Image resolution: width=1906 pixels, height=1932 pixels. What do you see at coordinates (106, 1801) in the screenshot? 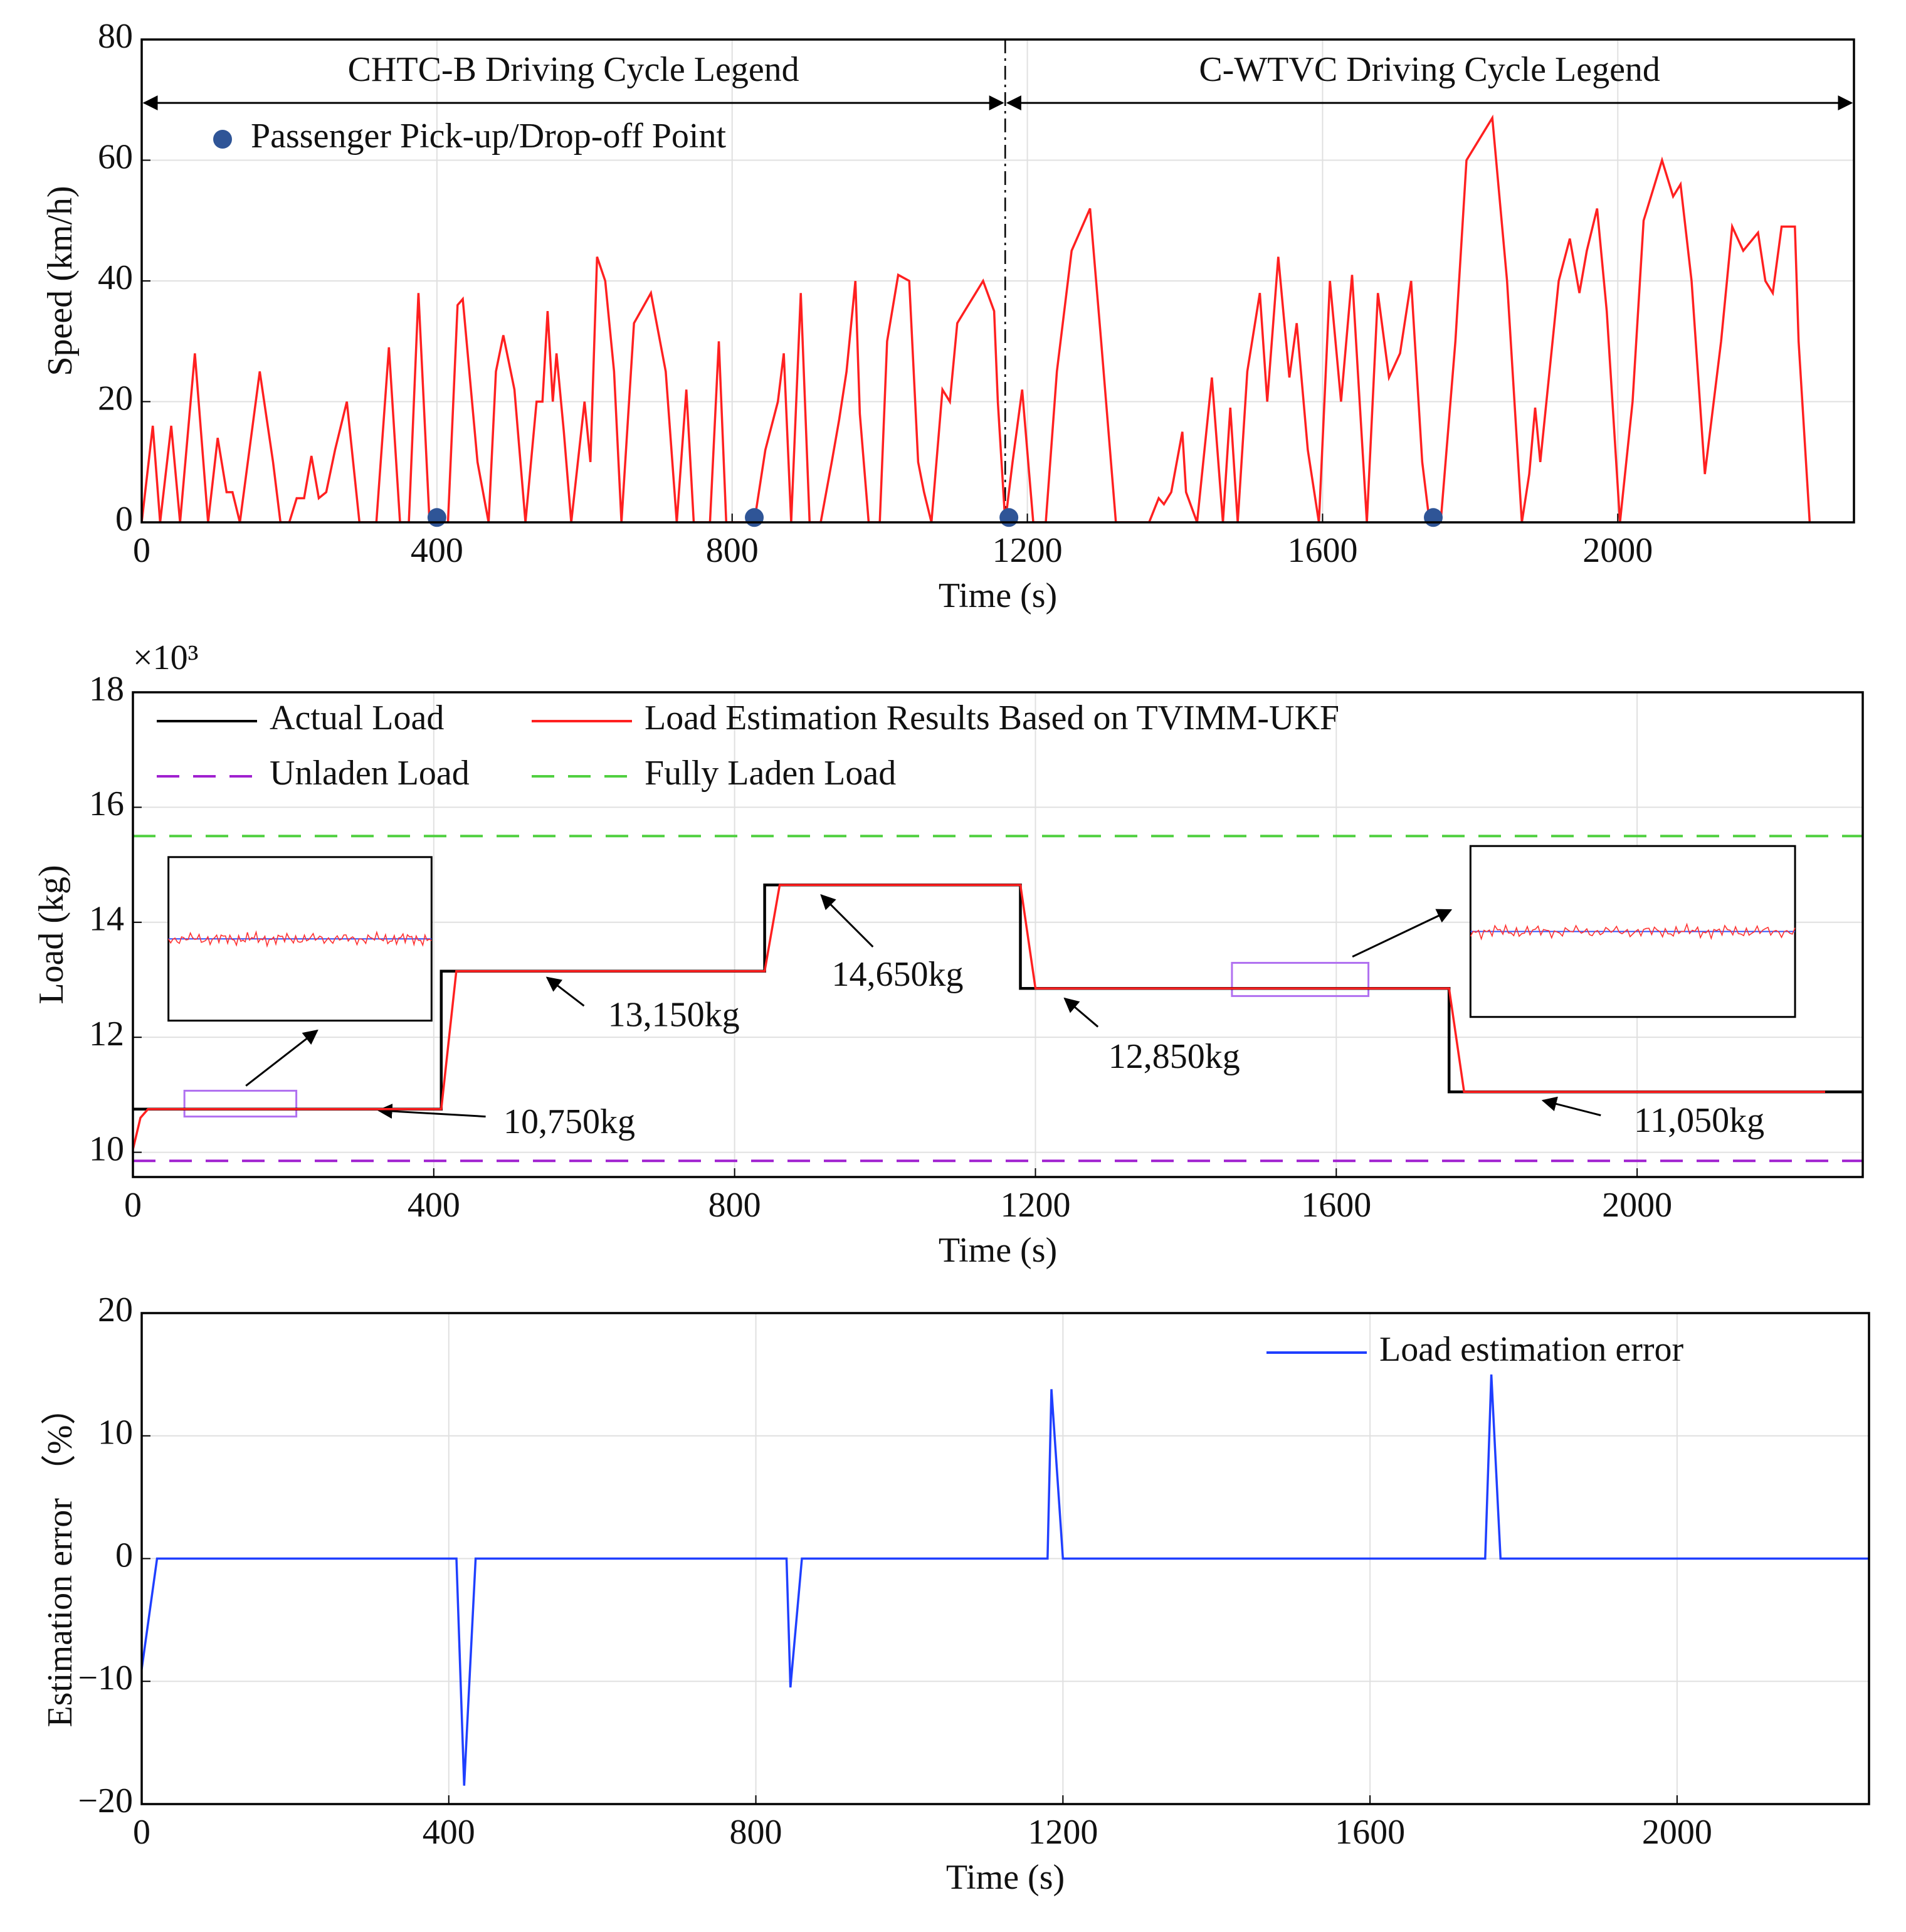
I see `y-tick-label: −20` at bounding box center [106, 1801].